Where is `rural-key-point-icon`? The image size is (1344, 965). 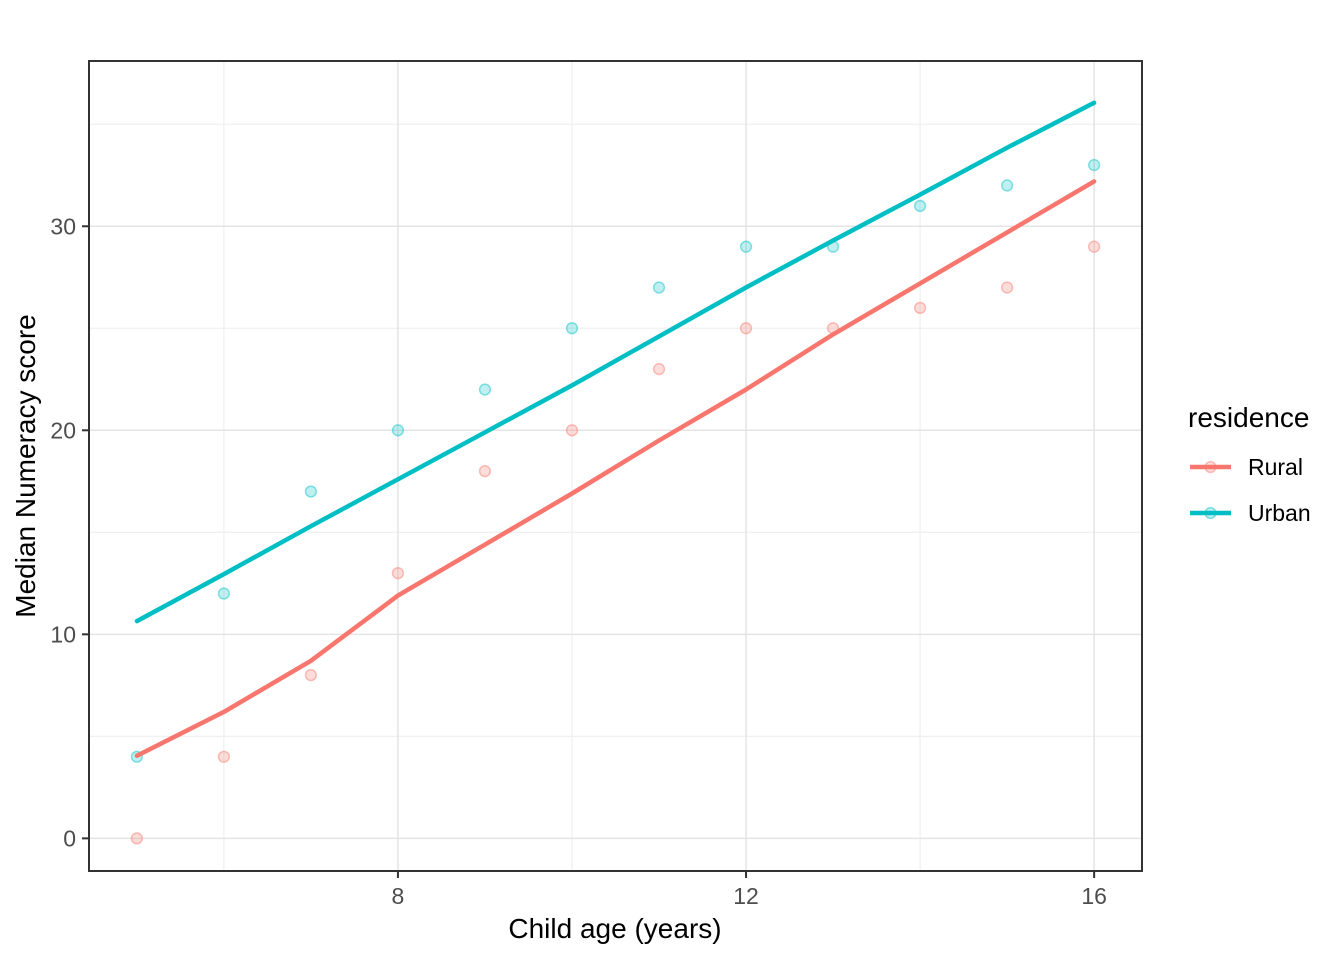
rural-key-point-icon is located at coordinates (1210, 467).